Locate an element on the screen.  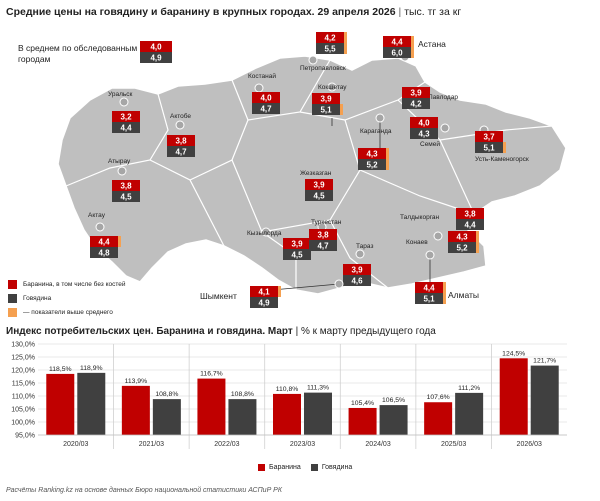
city-uralsk-beef-value: 4,4 is located at coordinates (126, 127).